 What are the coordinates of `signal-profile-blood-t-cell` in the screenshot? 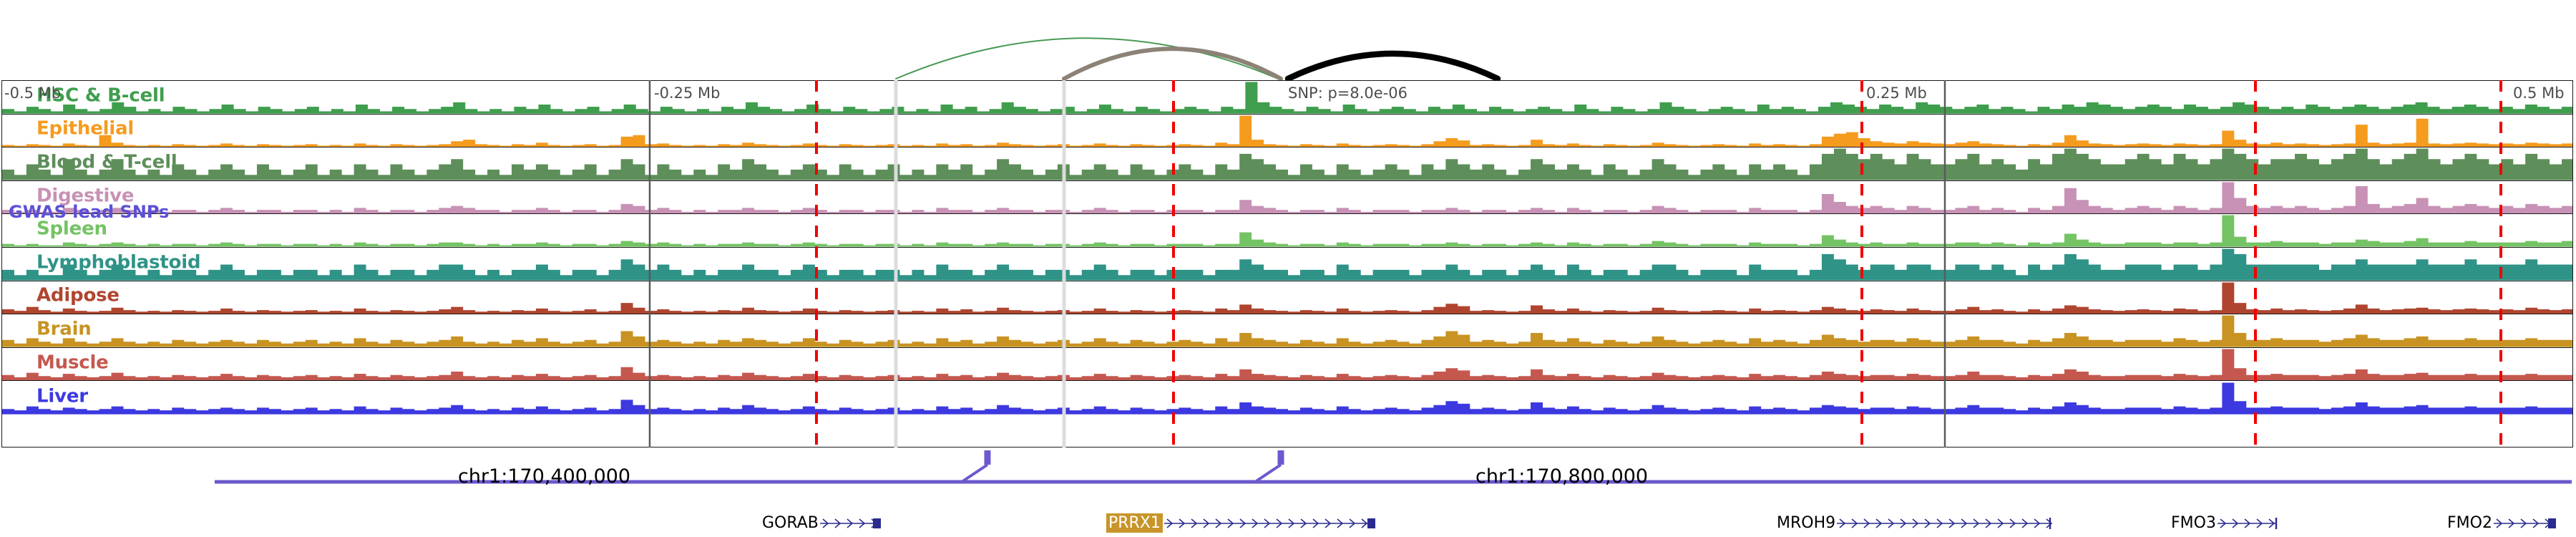 It's located at (1287, 164).